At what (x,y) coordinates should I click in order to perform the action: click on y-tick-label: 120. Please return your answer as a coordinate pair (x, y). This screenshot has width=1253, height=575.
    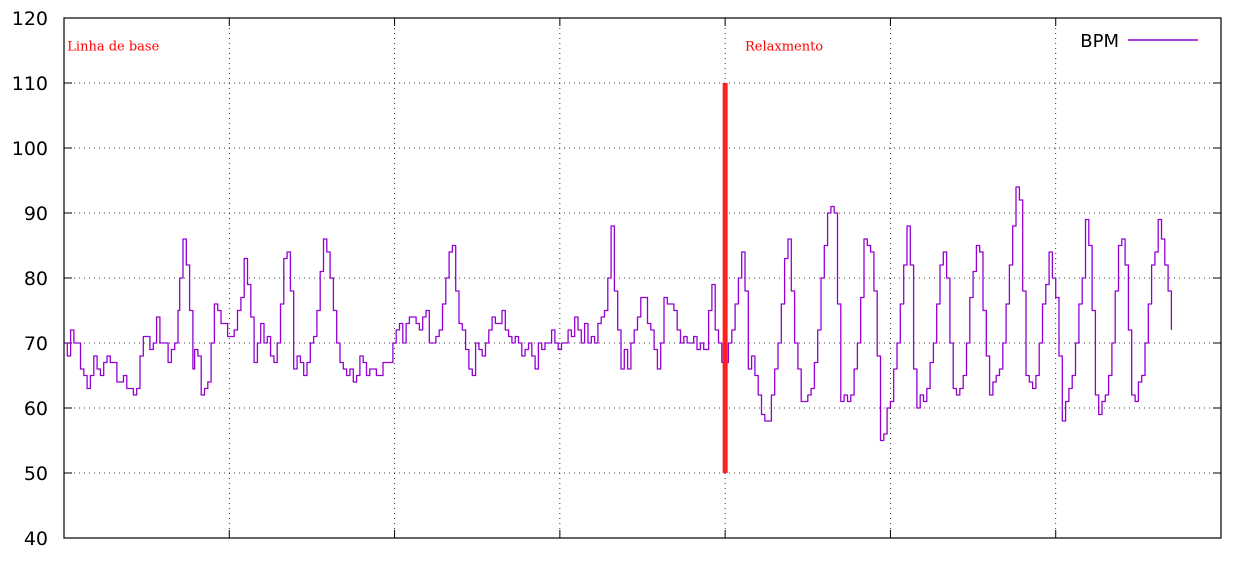
    Looking at the image, I should click on (30, 19).